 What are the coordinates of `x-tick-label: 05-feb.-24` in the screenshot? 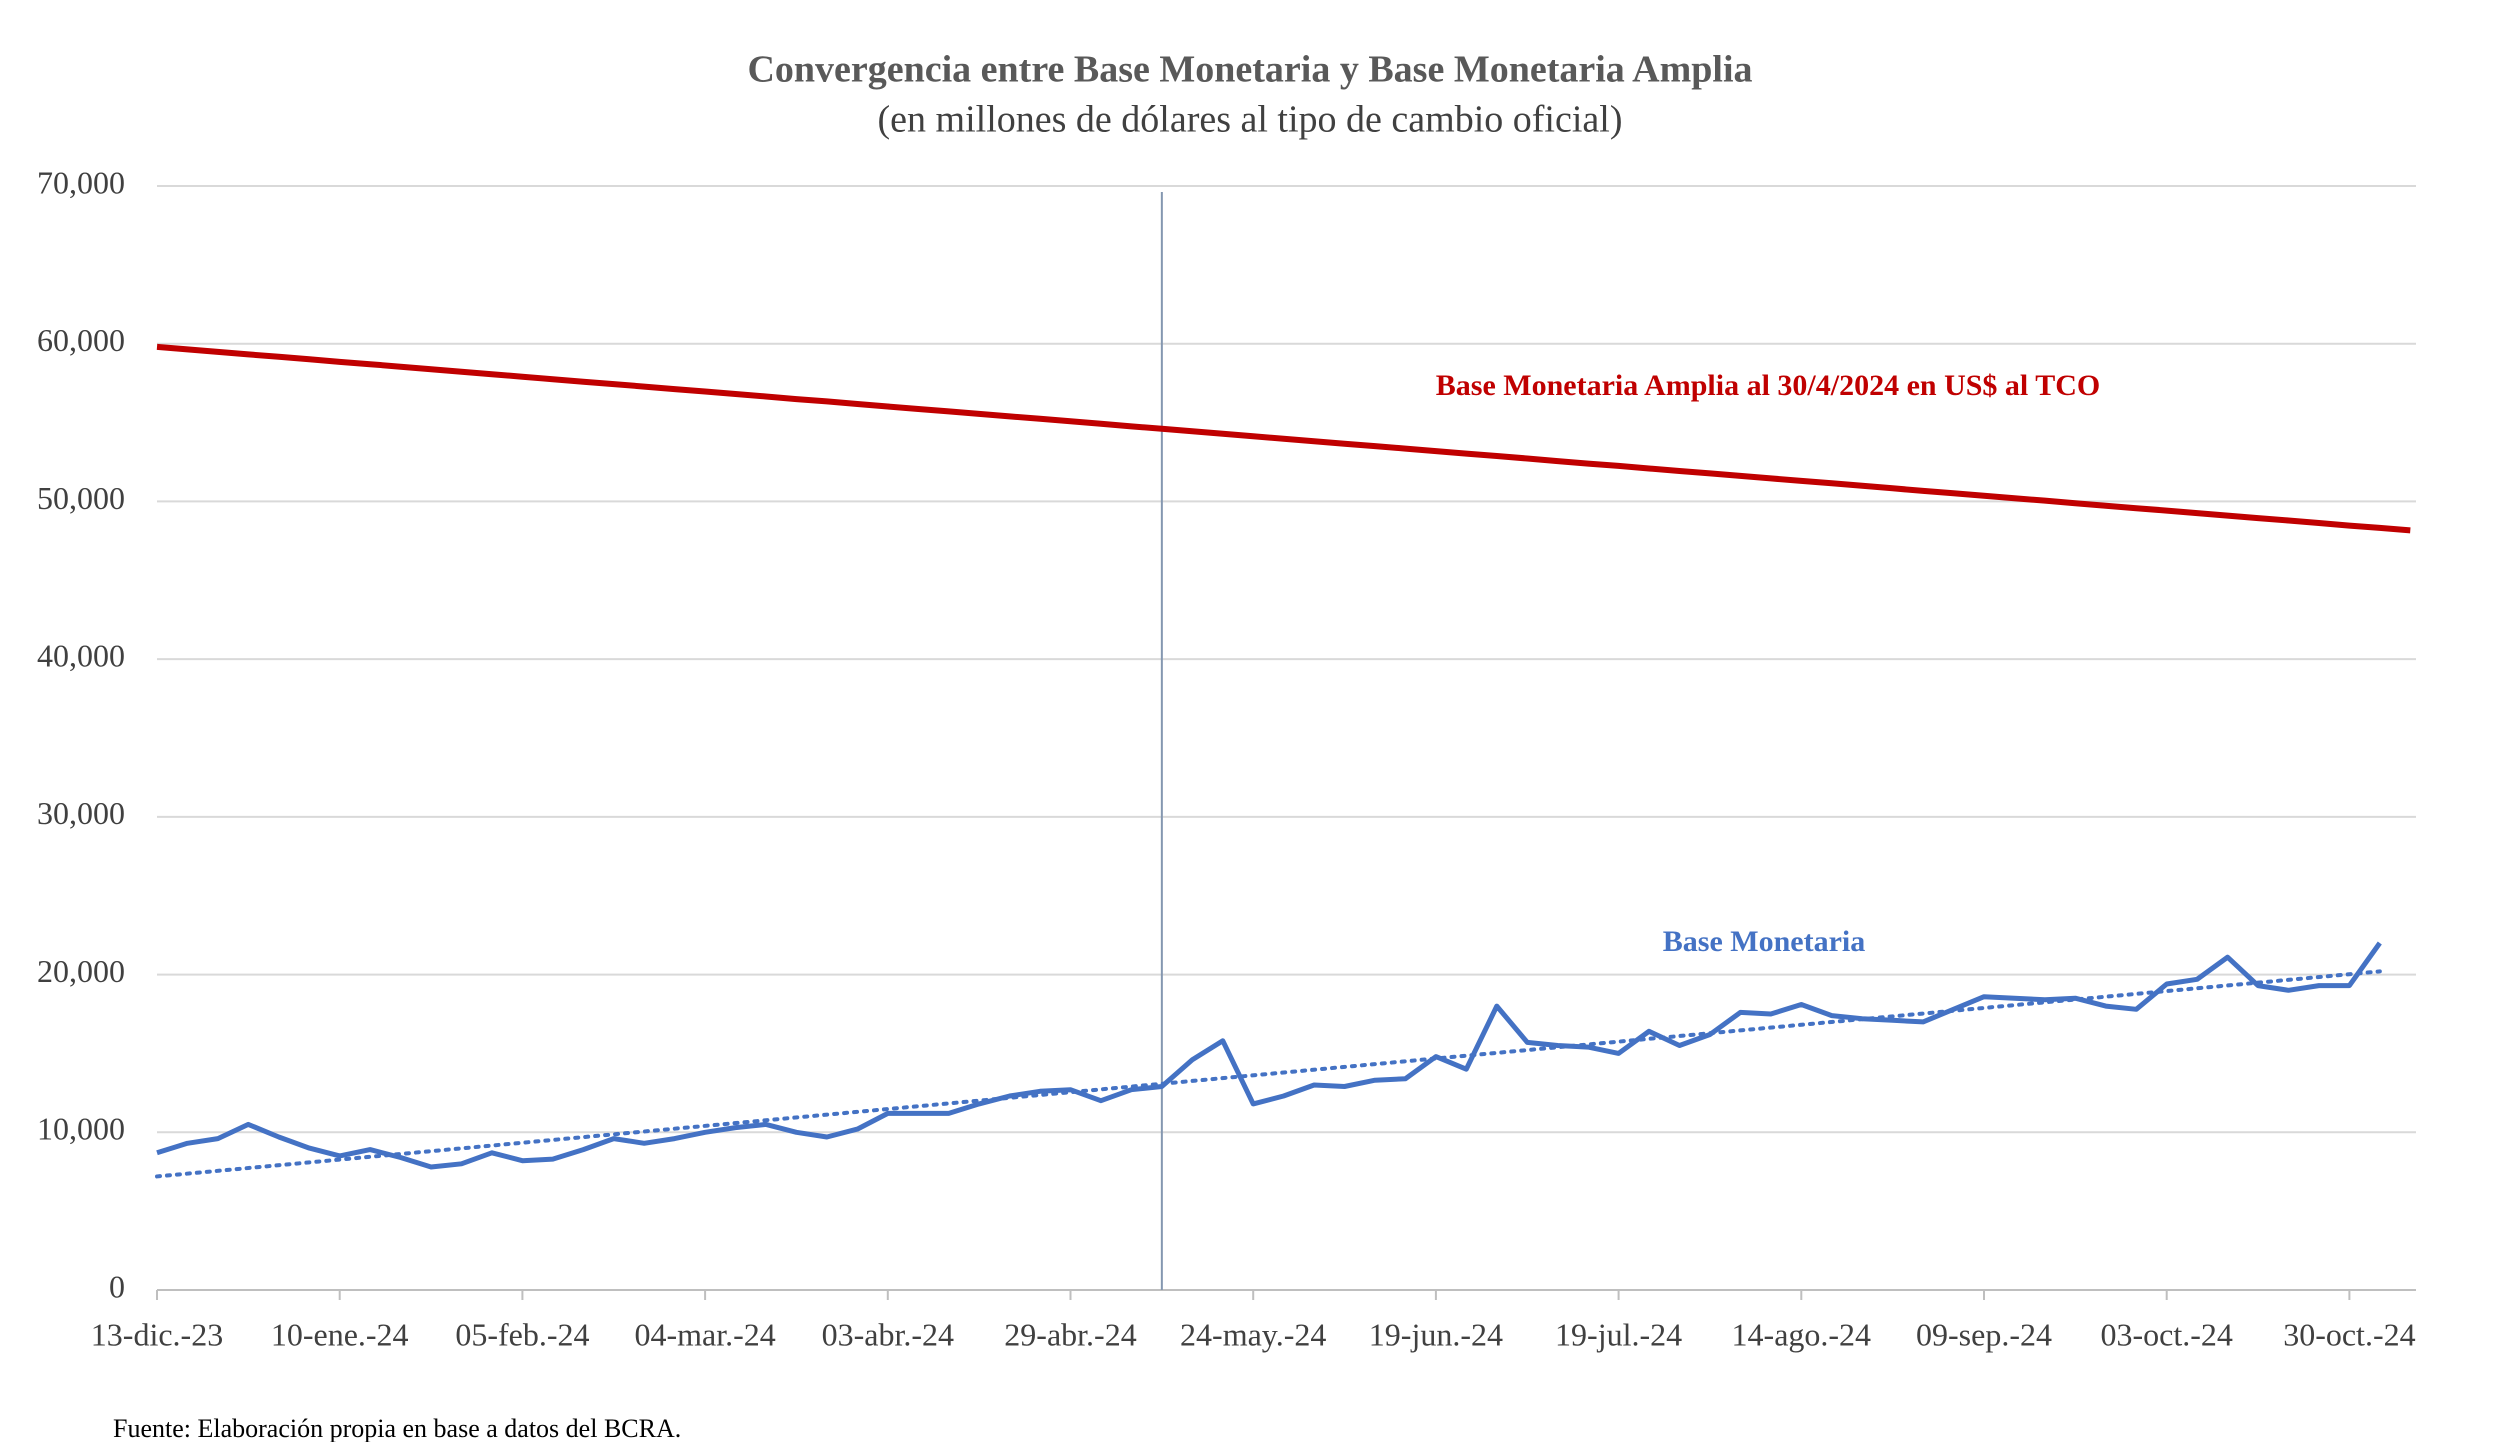 It's located at (522, 1334).